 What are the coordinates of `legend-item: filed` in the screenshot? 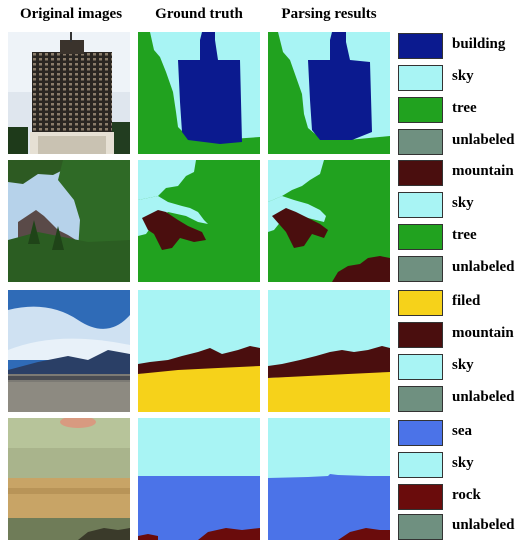 It's located at (457, 304).